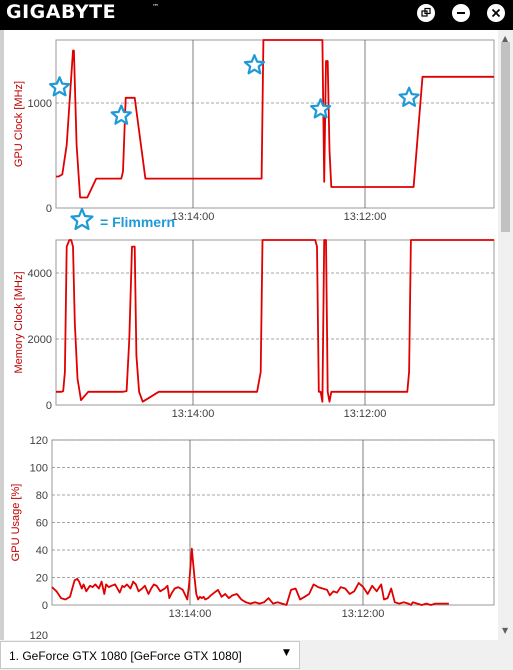  Describe the element at coordinates (2, 335) in the screenshot. I see `window-border` at that location.